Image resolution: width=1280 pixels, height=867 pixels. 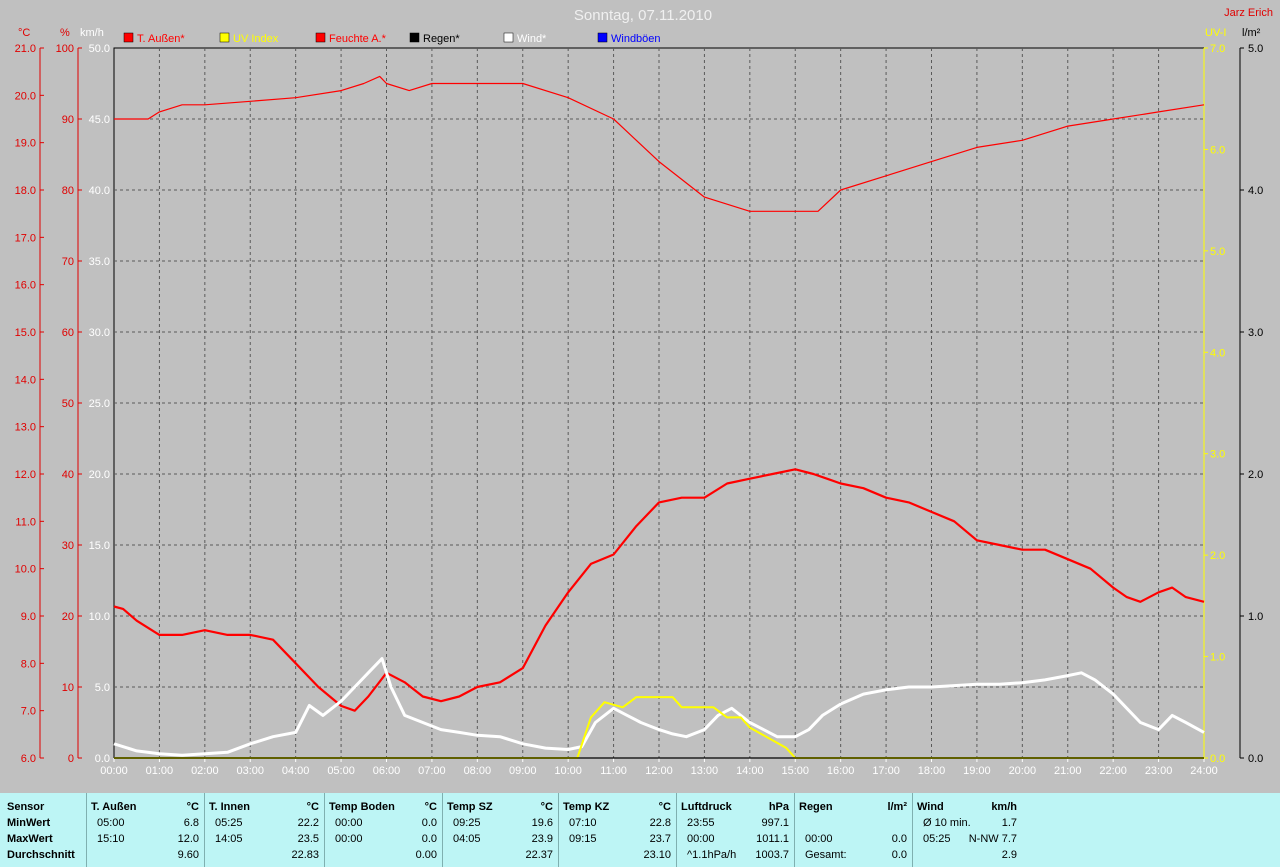 What do you see at coordinates (191, 823) in the screenshot?
I see `stats-value: 6.8` at bounding box center [191, 823].